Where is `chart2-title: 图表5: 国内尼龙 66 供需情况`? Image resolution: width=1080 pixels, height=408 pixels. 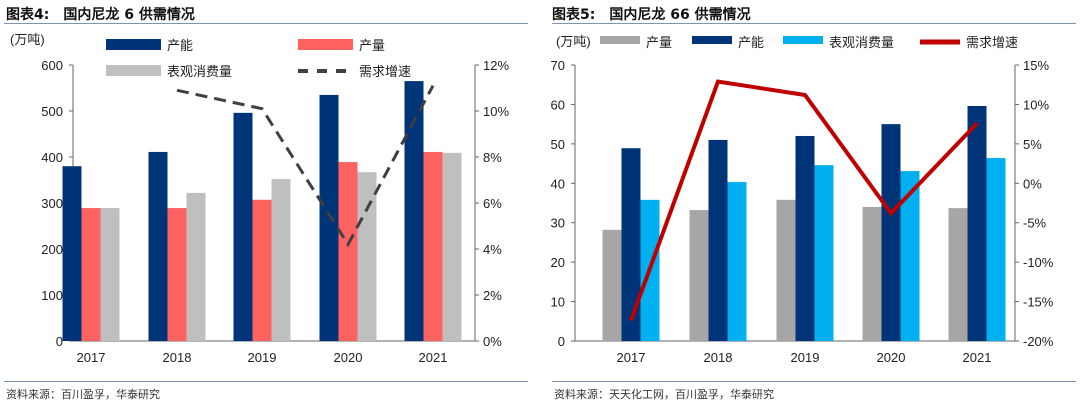
chart2-title: 图表5: 国内尼龙 66 供需情况 is located at coordinates (651, 15).